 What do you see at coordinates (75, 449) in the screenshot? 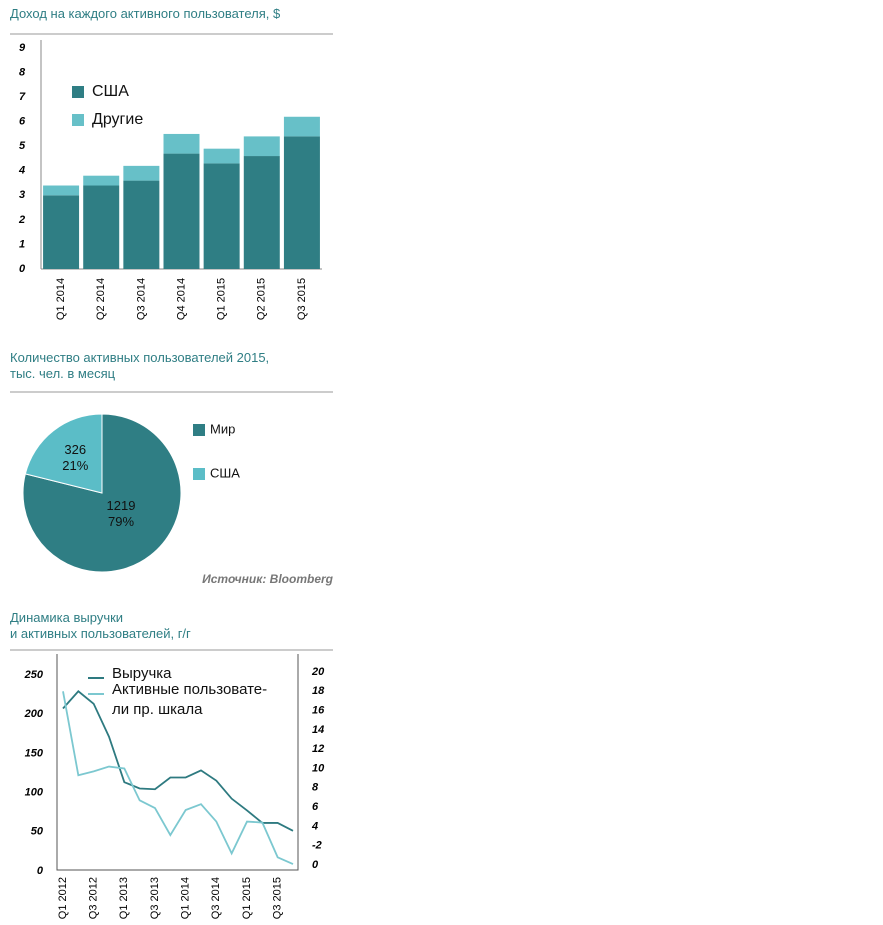
I see `value-label: 326` at bounding box center [75, 449].